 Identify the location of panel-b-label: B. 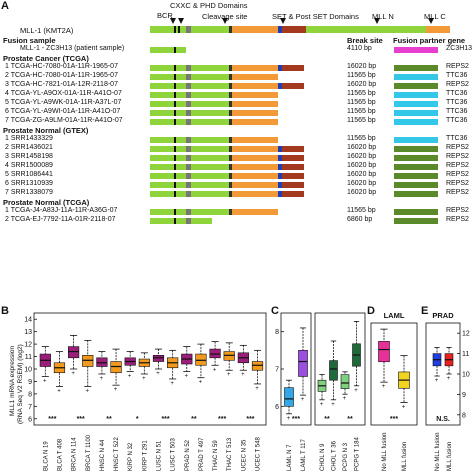
(5, 311).